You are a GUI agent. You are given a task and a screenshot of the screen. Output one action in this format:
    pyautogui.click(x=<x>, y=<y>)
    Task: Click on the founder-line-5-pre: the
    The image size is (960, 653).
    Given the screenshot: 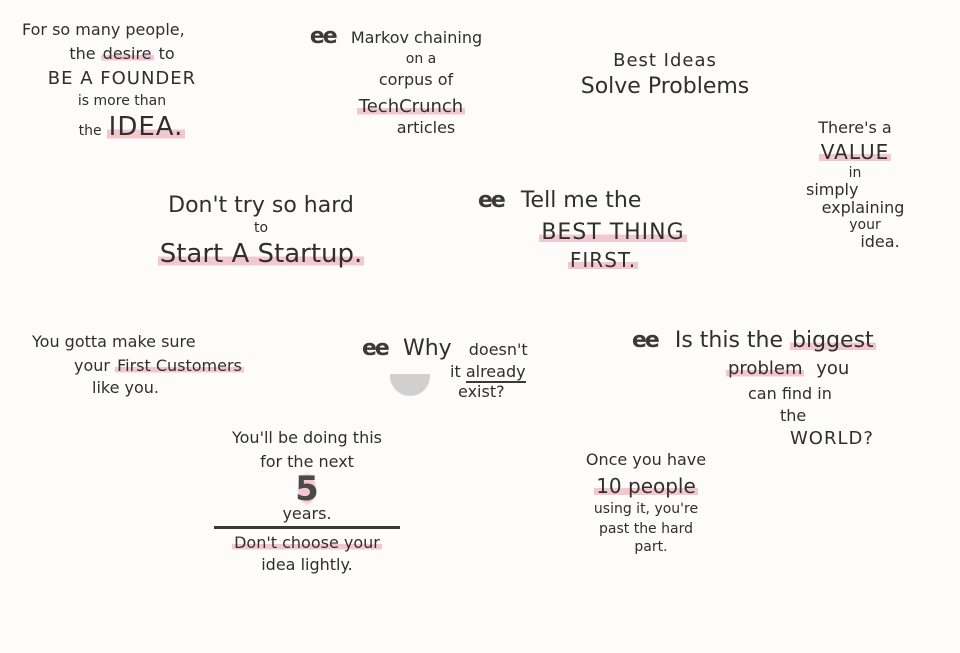 What is the action you would take?
    pyautogui.click(x=90, y=131)
    